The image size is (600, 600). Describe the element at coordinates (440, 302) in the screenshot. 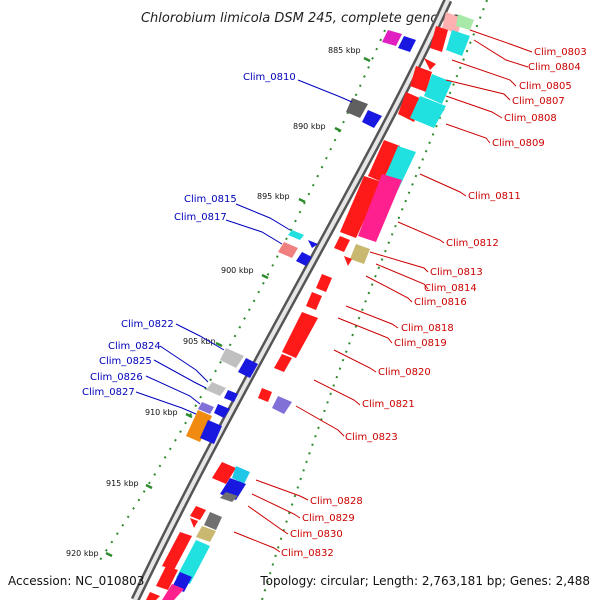

I see `gene-label: Clim_0816` at that location.